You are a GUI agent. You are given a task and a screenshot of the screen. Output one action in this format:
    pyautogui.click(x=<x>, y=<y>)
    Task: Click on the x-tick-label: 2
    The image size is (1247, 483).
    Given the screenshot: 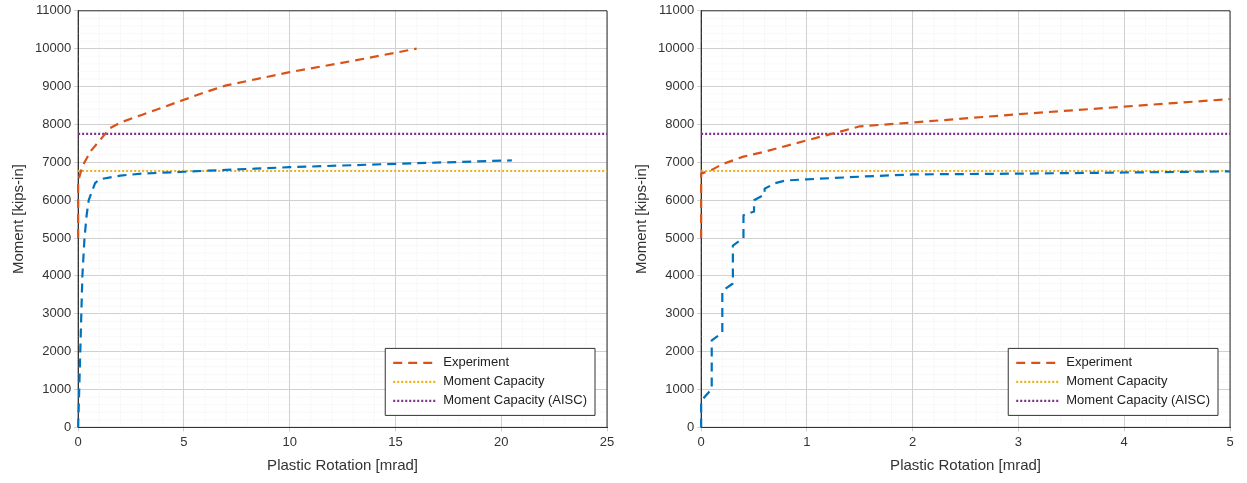 What is the action you would take?
    pyautogui.click(x=913, y=441)
    